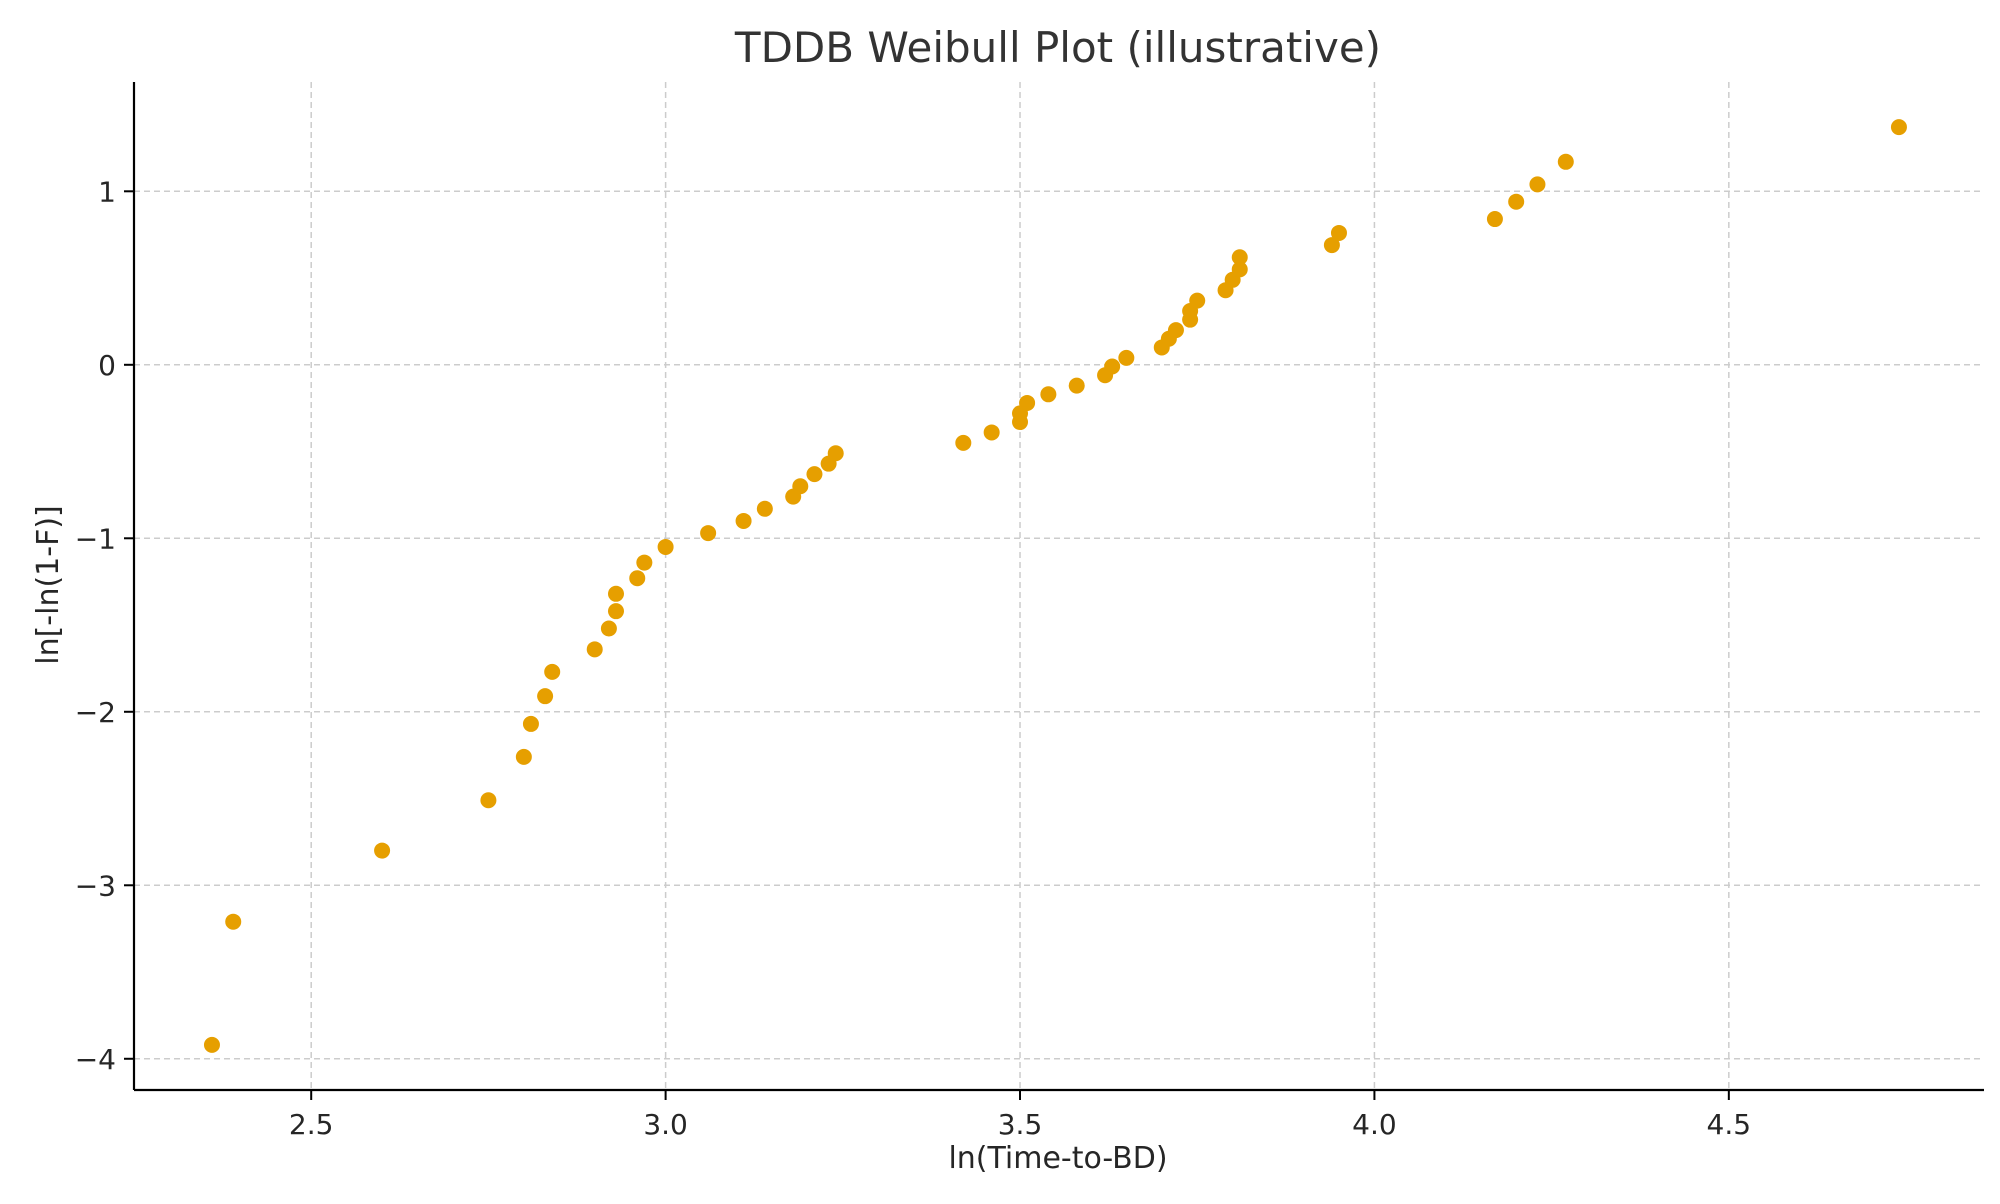  What do you see at coordinates (95, 712) in the screenshot?
I see `y-tick-label: −2` at bounding box center [95, 712].